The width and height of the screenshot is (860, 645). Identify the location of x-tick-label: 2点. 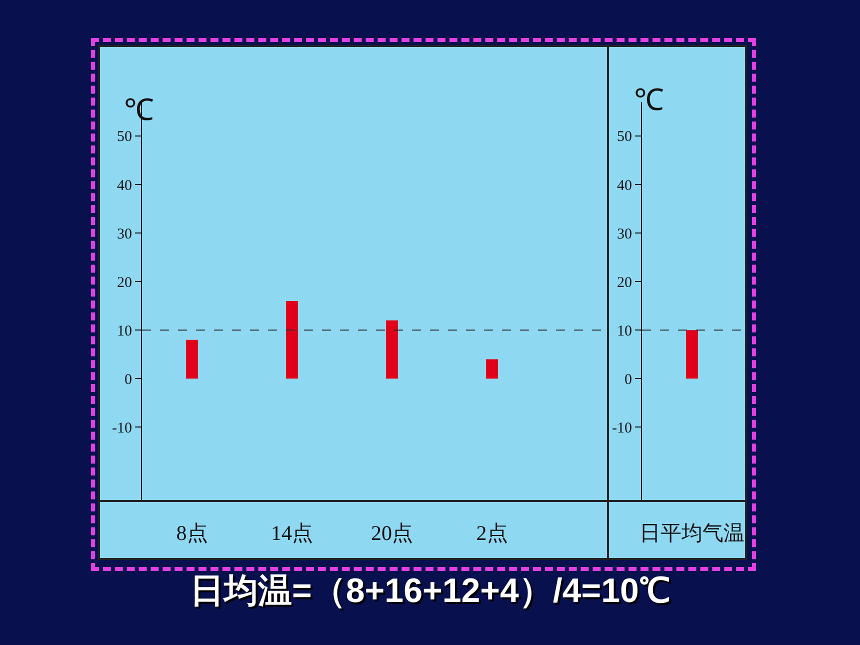
(492, 533).